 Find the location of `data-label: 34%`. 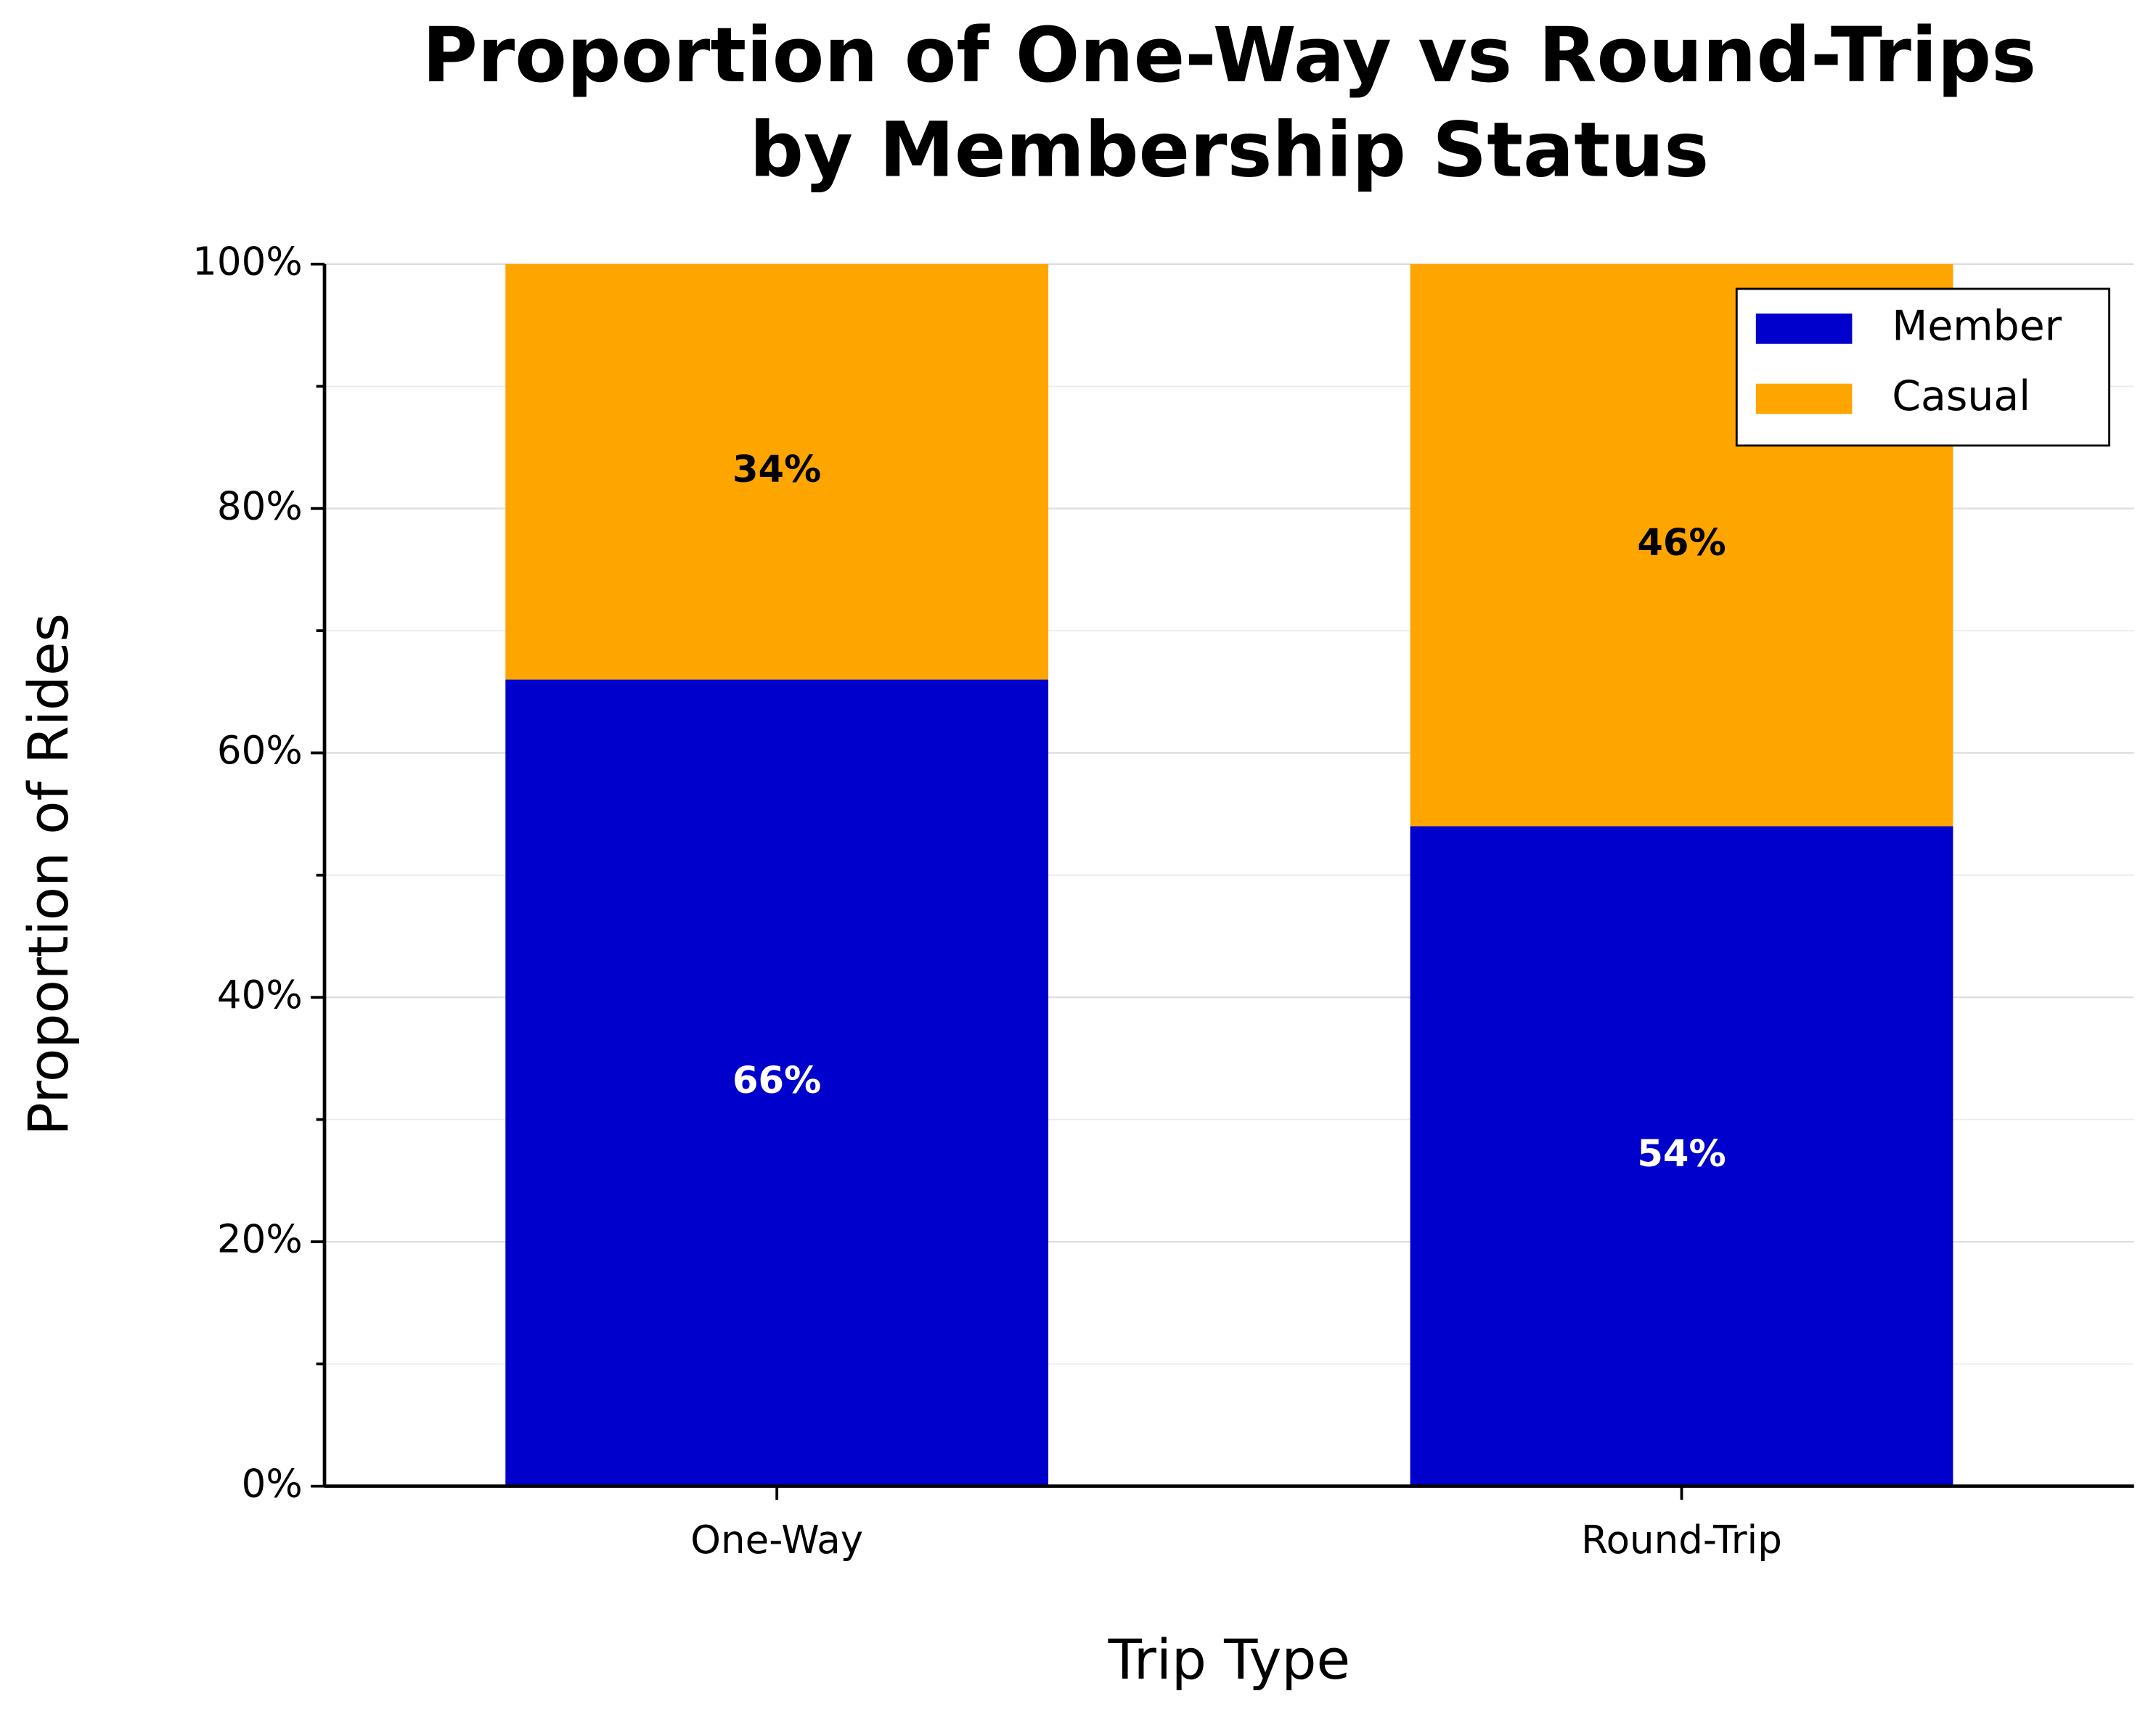

data-label: 34% is located at coordinates (777, 470).